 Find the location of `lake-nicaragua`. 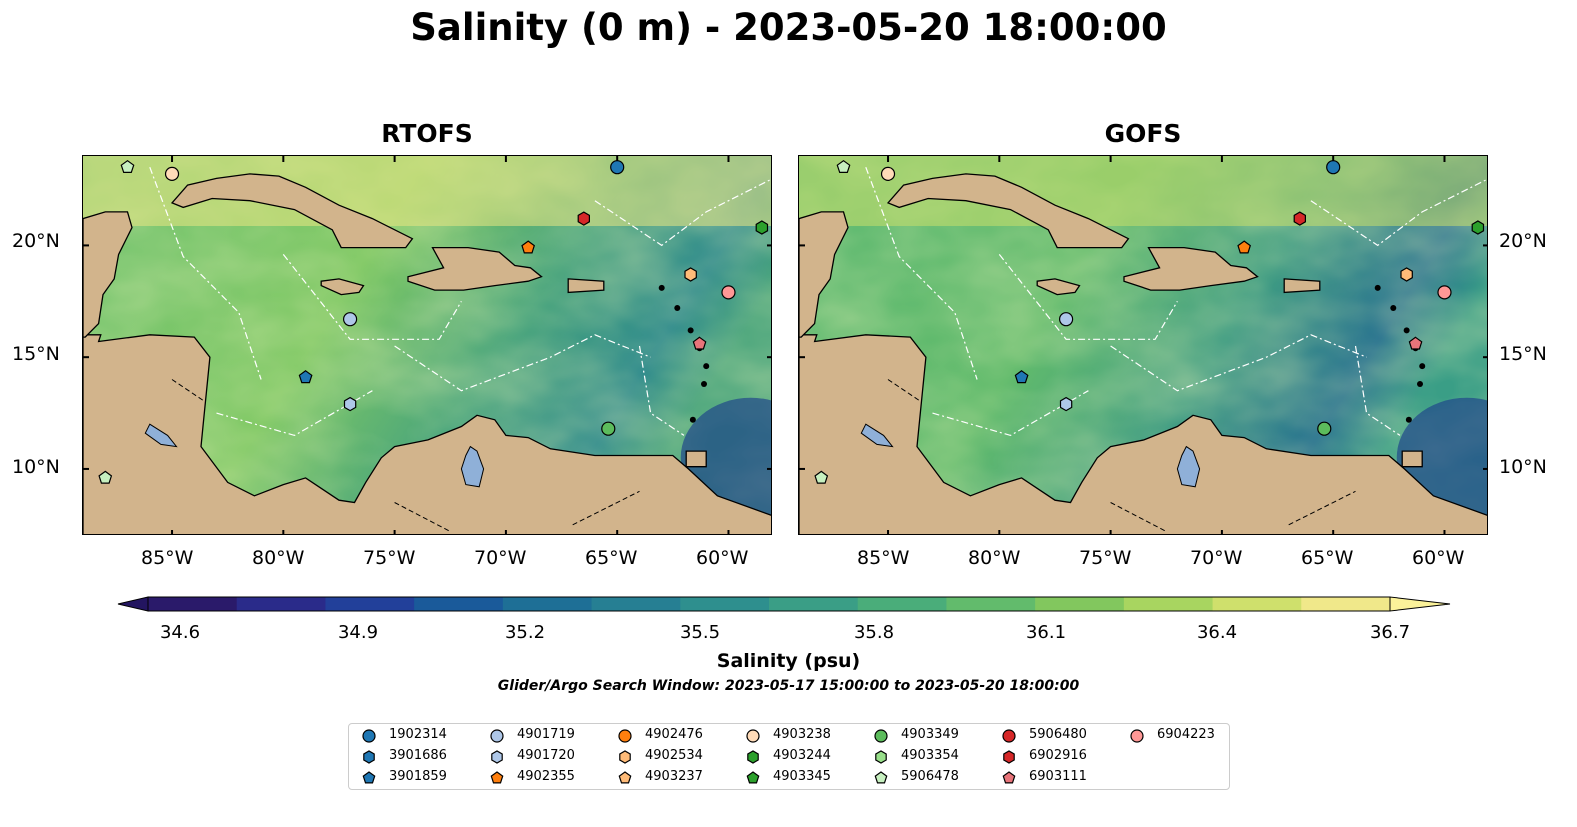

lake-nicaragua is located at coordinates (877, 435).